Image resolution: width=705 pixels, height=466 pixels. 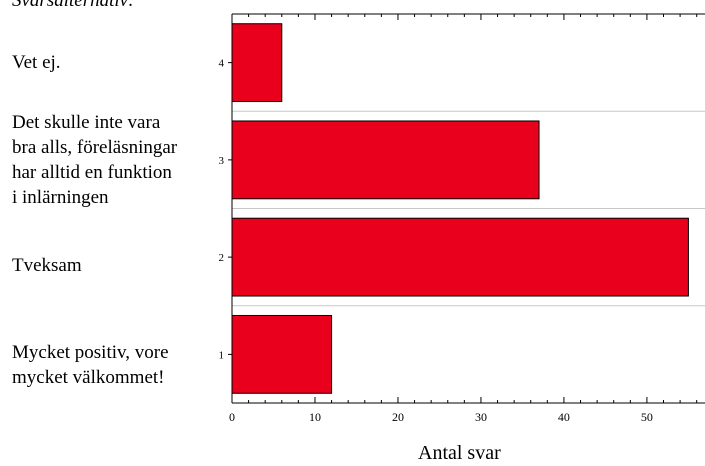 What do you see at coordinates (232, 417) in the screenshot?
I see `x-tick-label-0: 0` at bounding box center [232, 417].